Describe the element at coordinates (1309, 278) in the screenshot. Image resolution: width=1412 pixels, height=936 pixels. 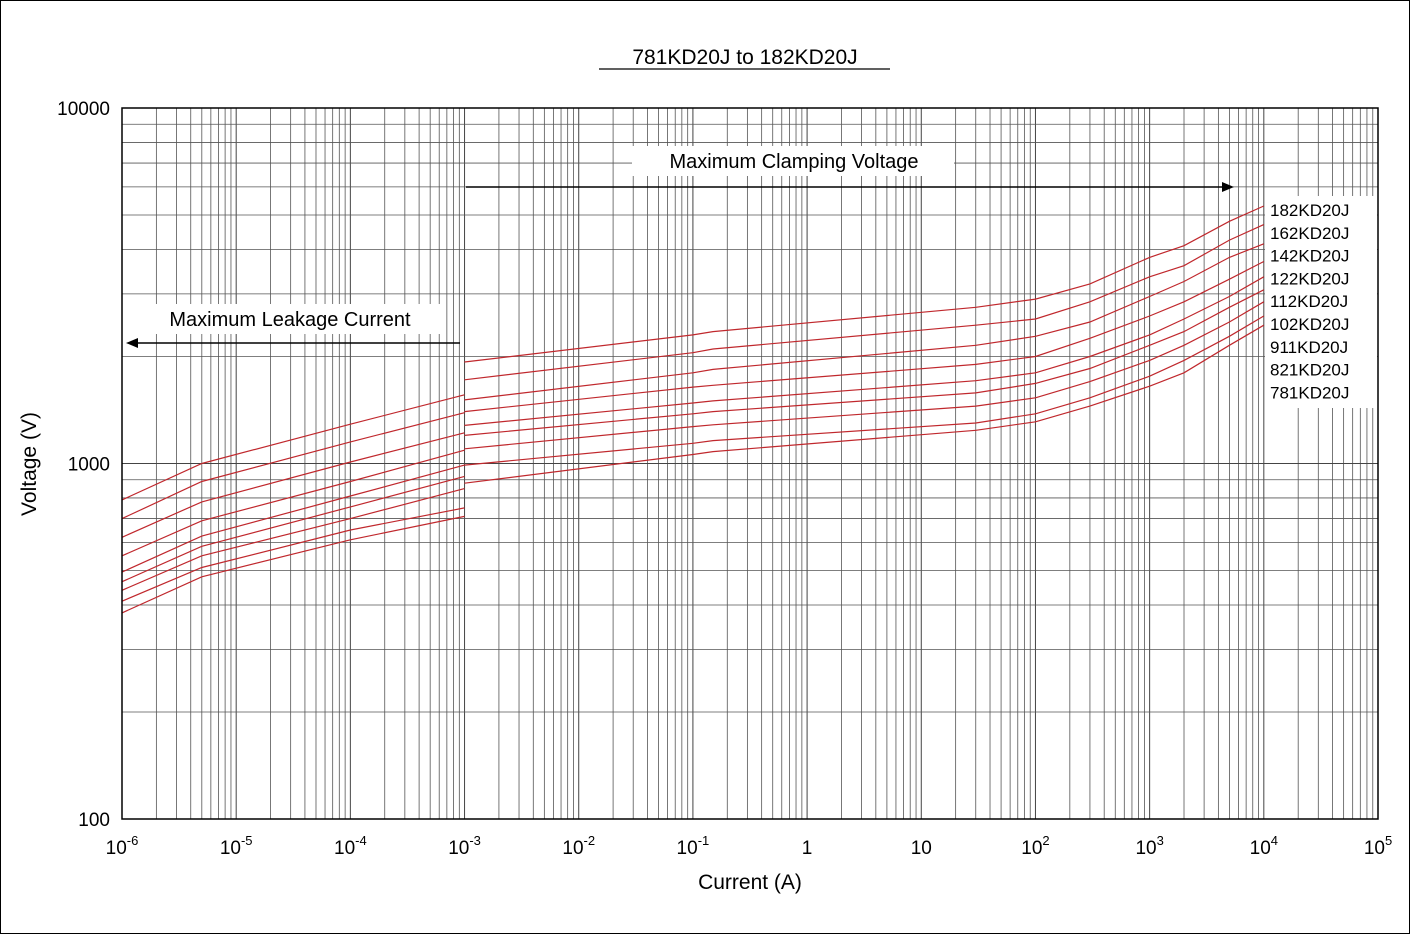
I see `series-label: 122KD20J` at that location.